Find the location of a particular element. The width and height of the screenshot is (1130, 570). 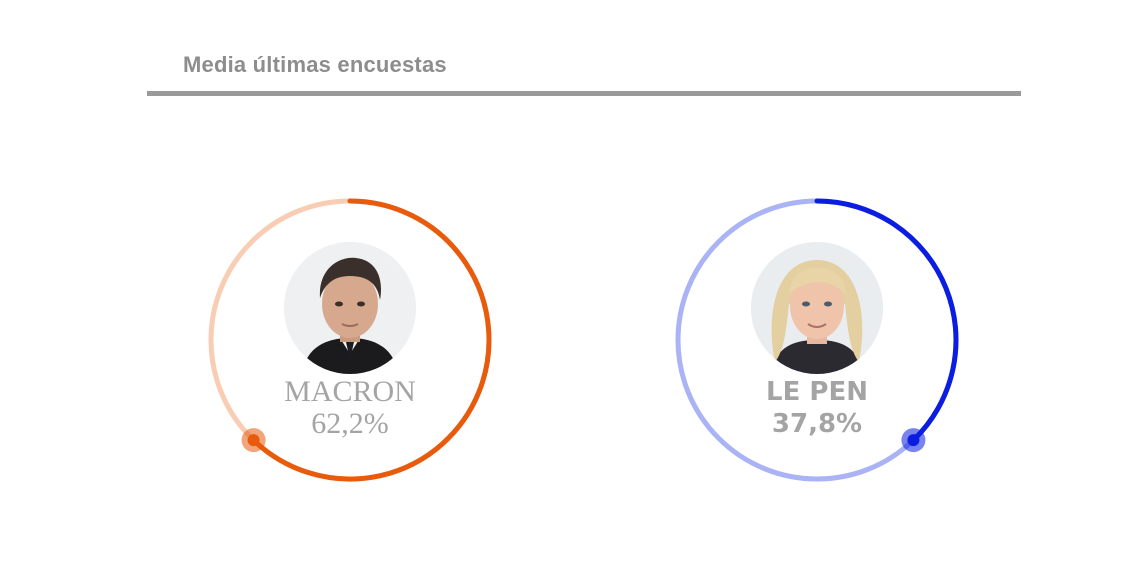

gauge-macron: MACRON 62,2% is located at coordinates (350, 340).